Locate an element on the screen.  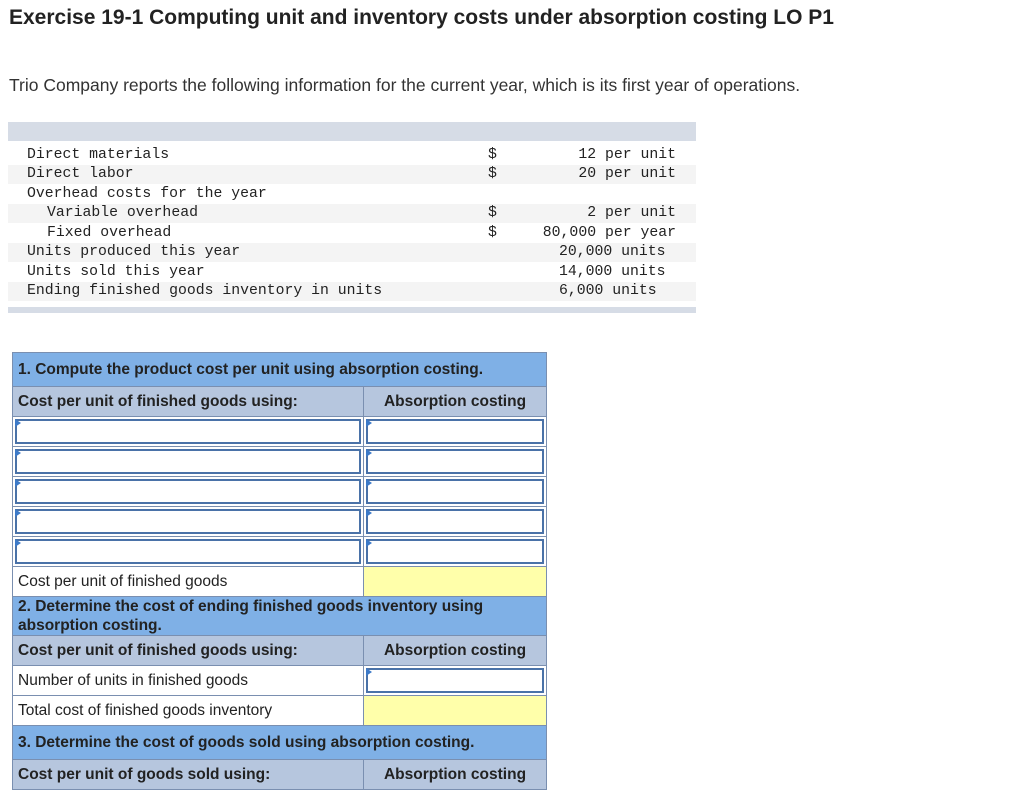
info-row: Overhead costs for the year is located at coordinates (352, 194).